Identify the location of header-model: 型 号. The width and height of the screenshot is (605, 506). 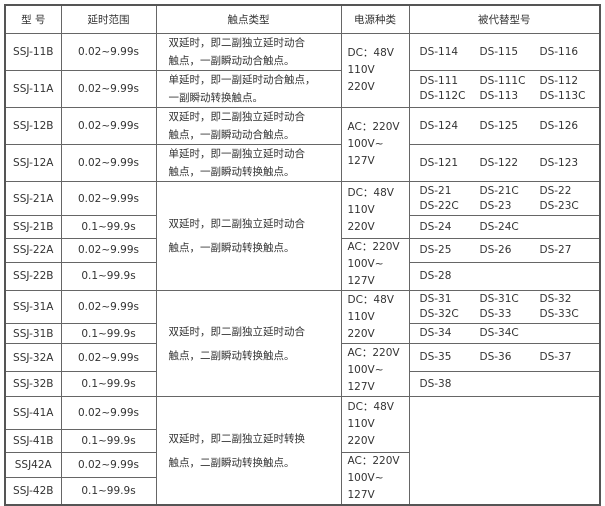
(33, 19).